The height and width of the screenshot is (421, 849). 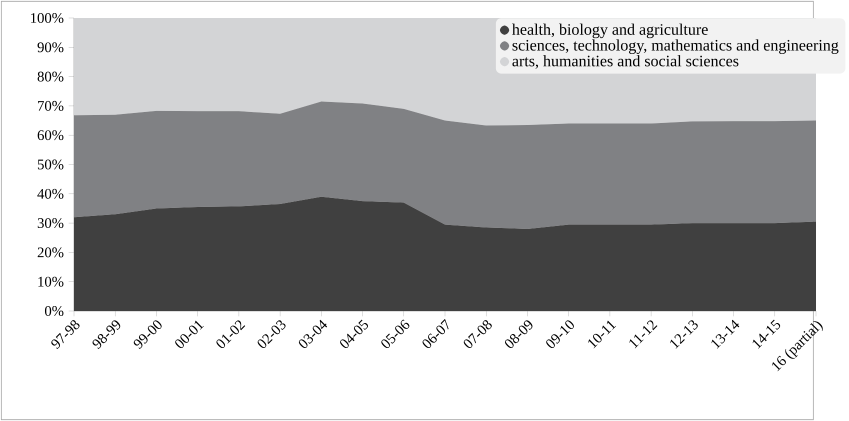 I want to click on y-tick-label: 90%, so click(x=51, y=47).